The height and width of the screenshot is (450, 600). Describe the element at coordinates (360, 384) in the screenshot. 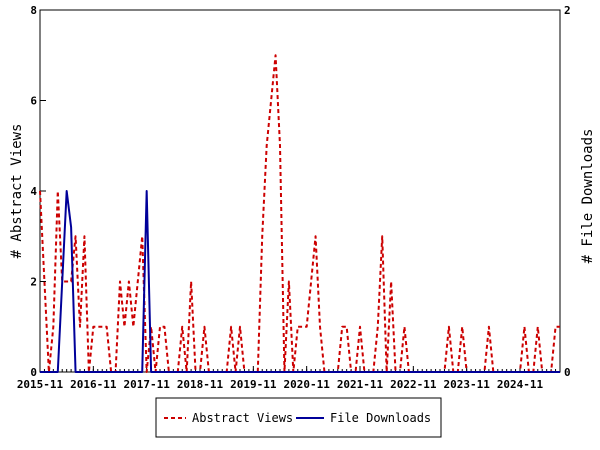

I see `x-tick-label: 2021-11` at that location.